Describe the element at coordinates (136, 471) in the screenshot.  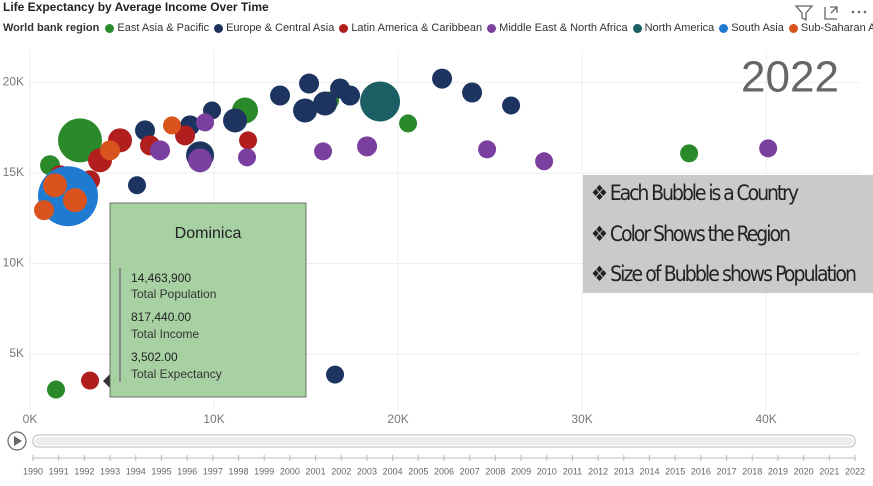
I see `year-label: 1994` at that location.